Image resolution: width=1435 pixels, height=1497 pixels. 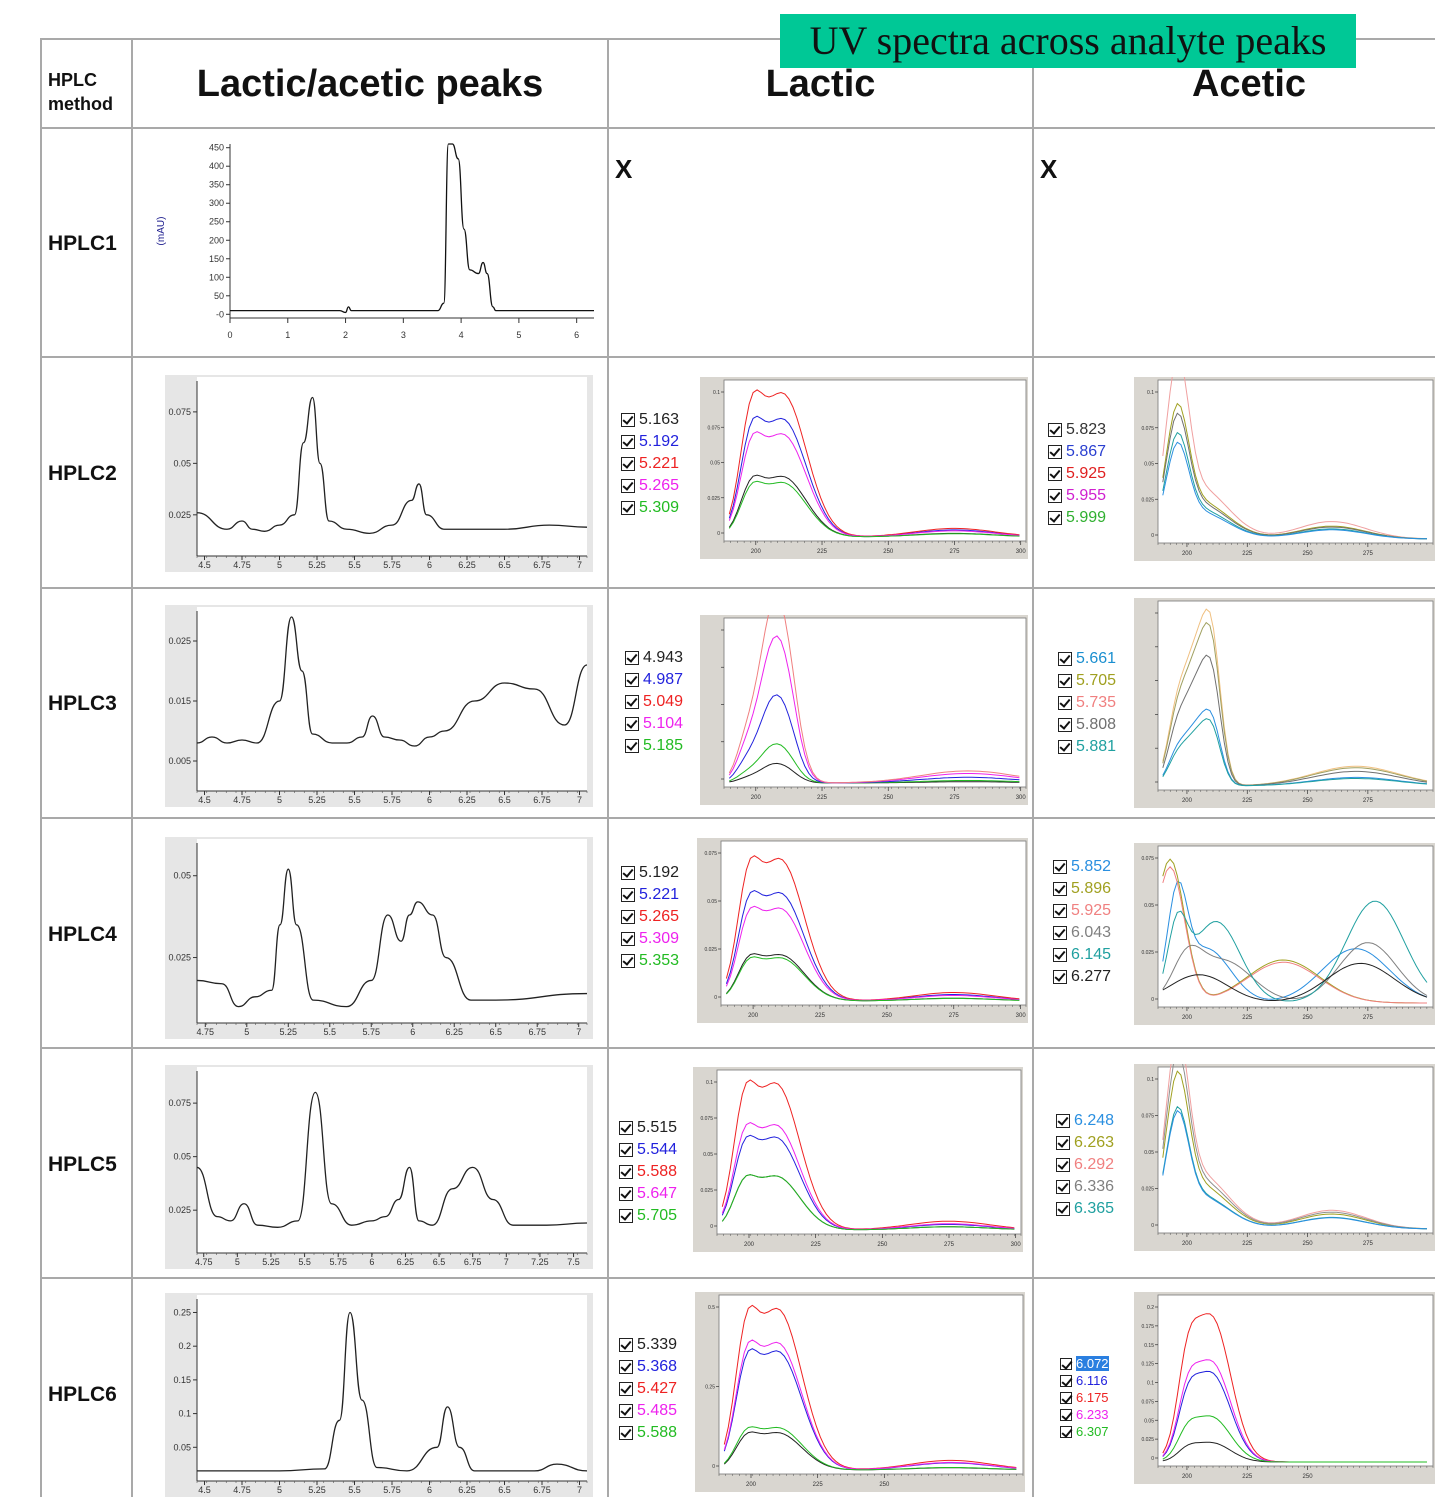 I want to click on legend-checkbox-item: 5.427, so click(x=648, y=1389).